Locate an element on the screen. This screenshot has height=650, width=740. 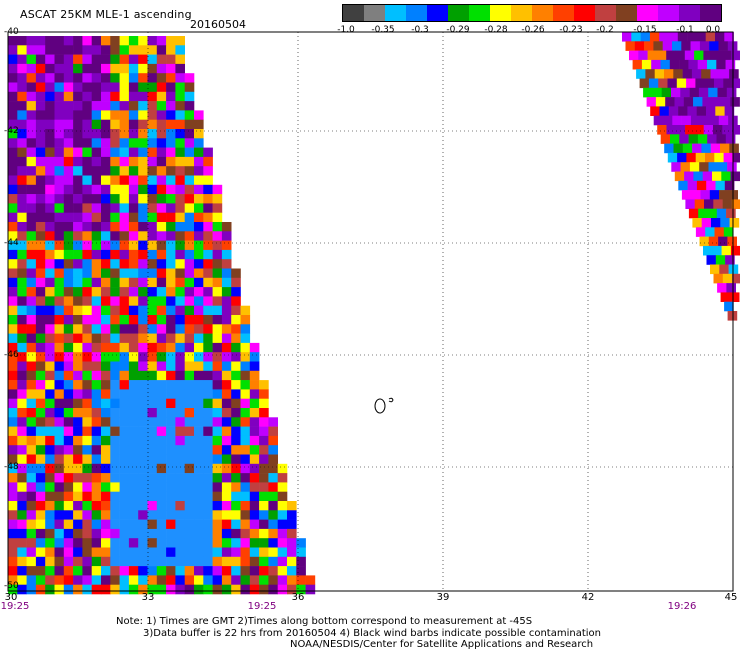
colorbar-label: -0.3 is located at coordinates (420, 30).